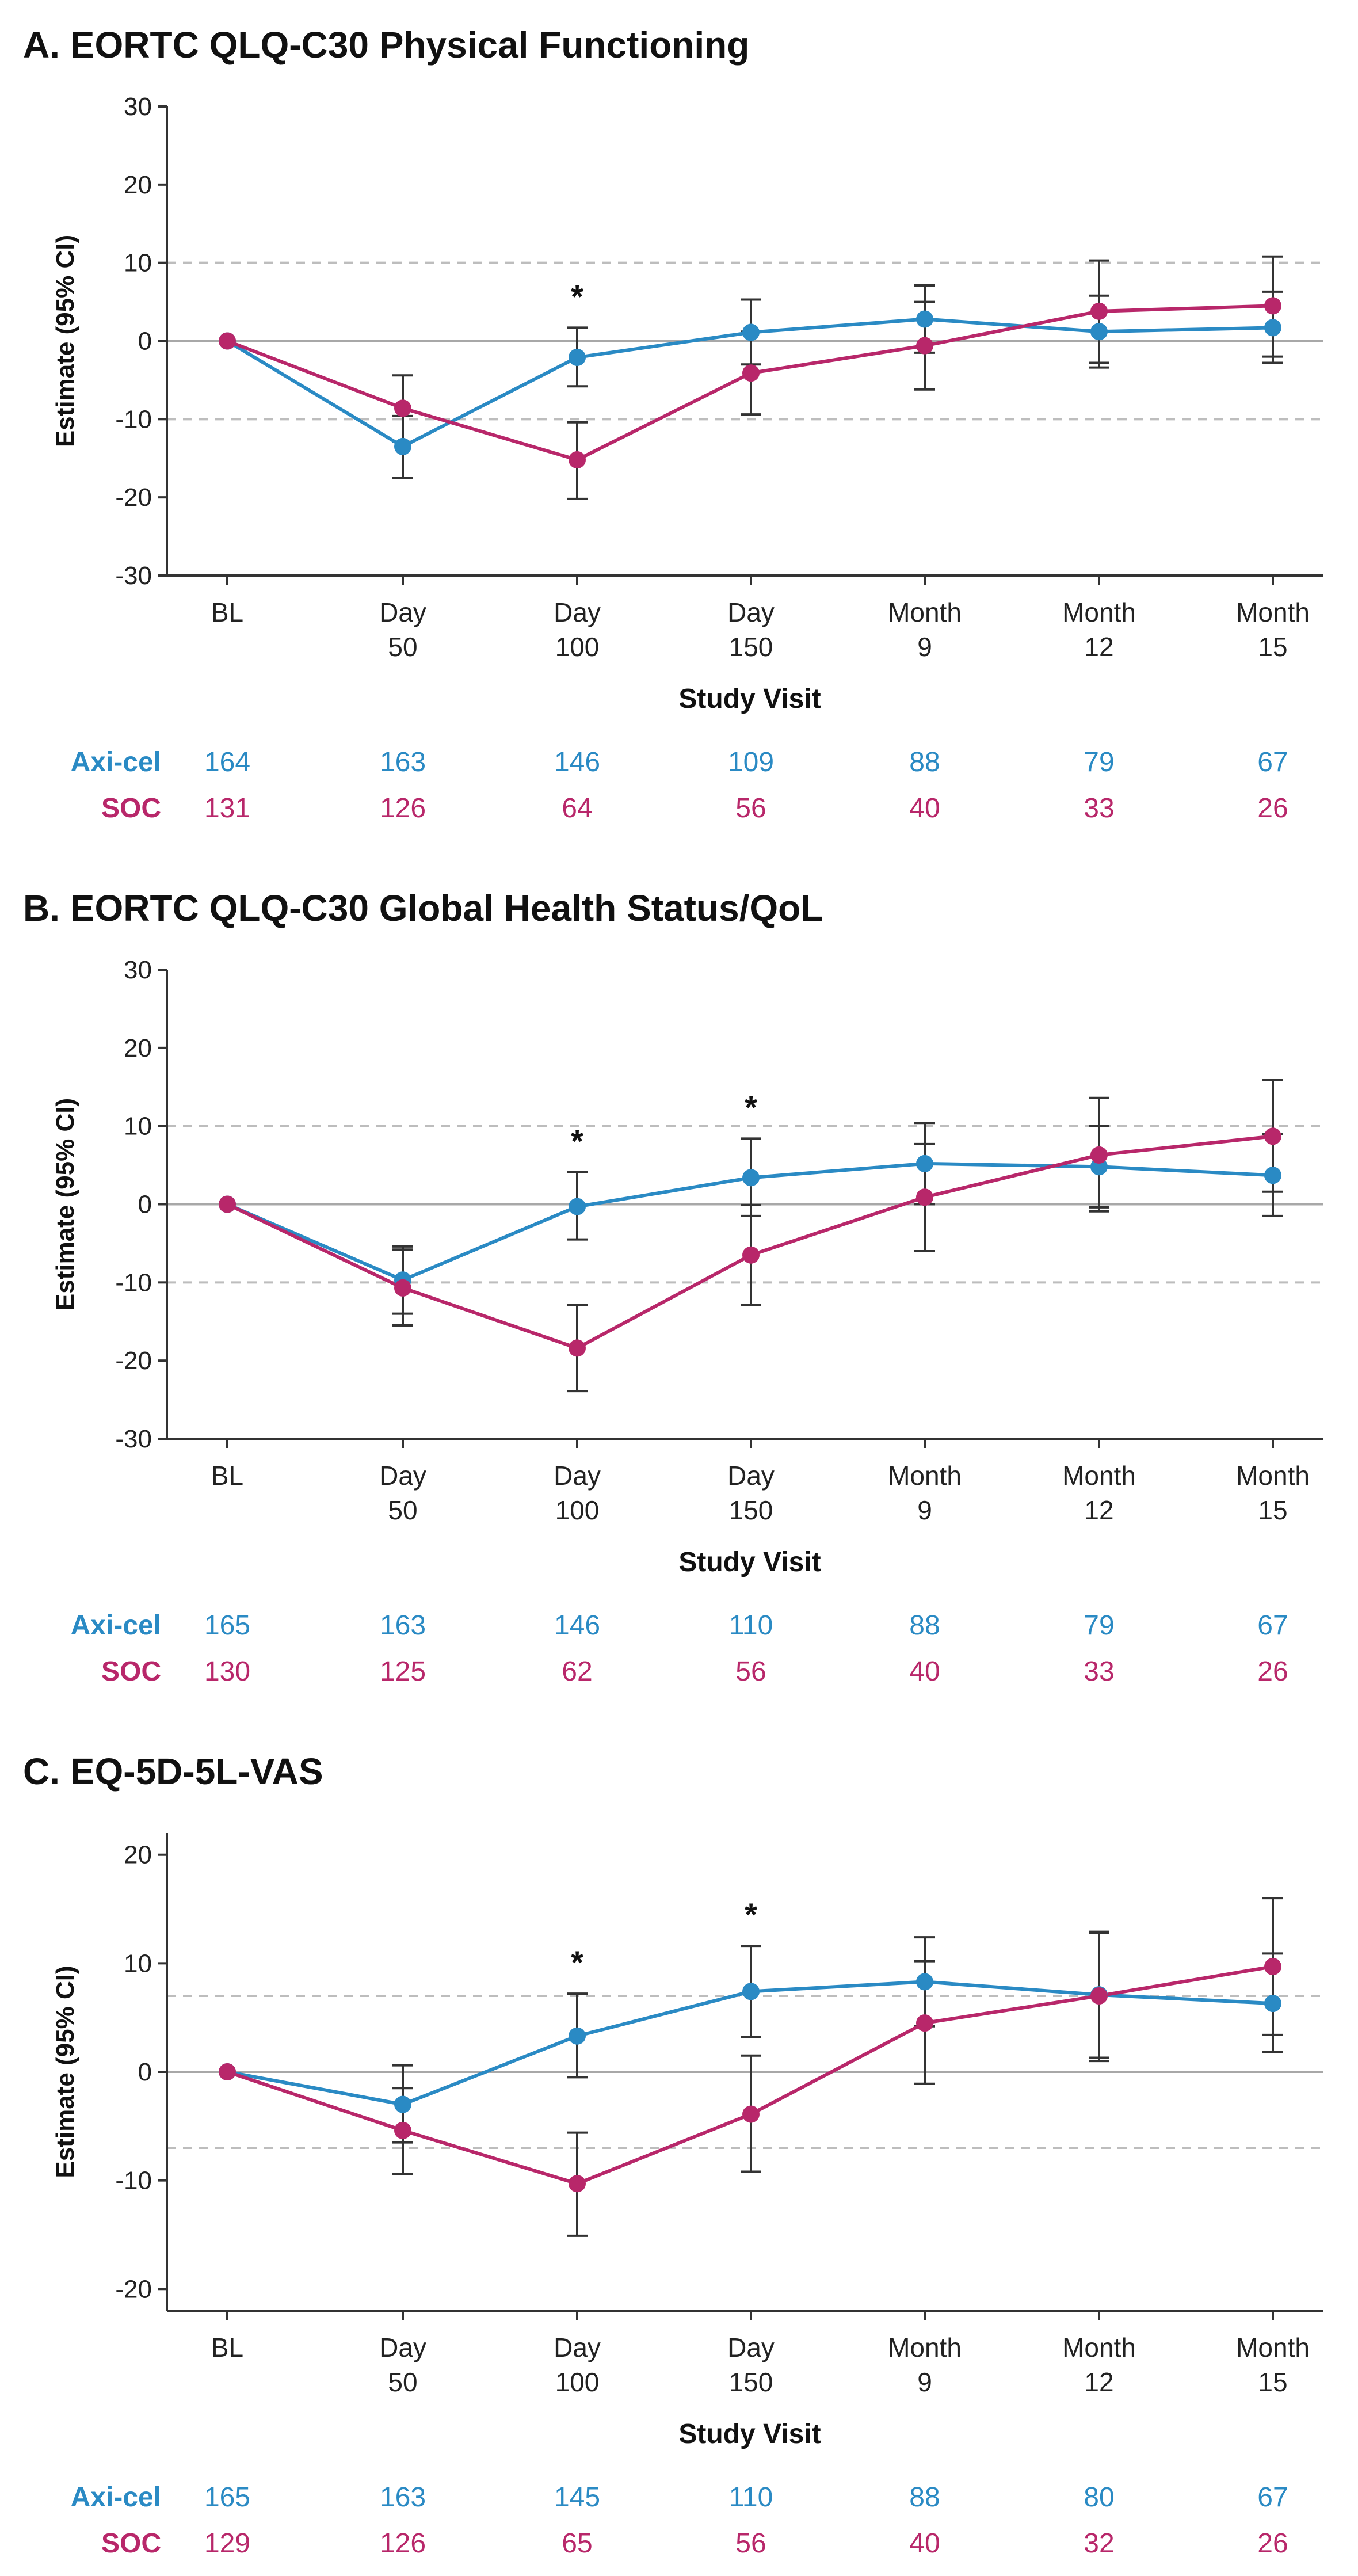  I want to click on y-tick-label: 0, so click(145, 341).